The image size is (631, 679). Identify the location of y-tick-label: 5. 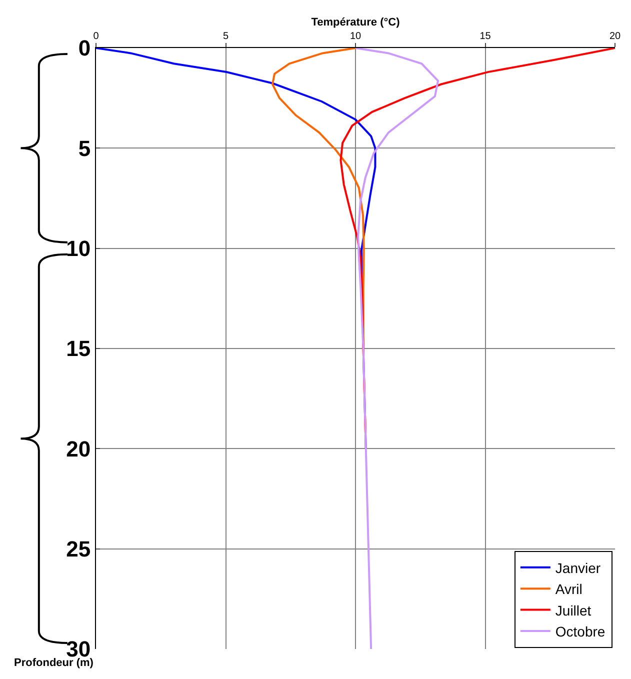
(84, 148).